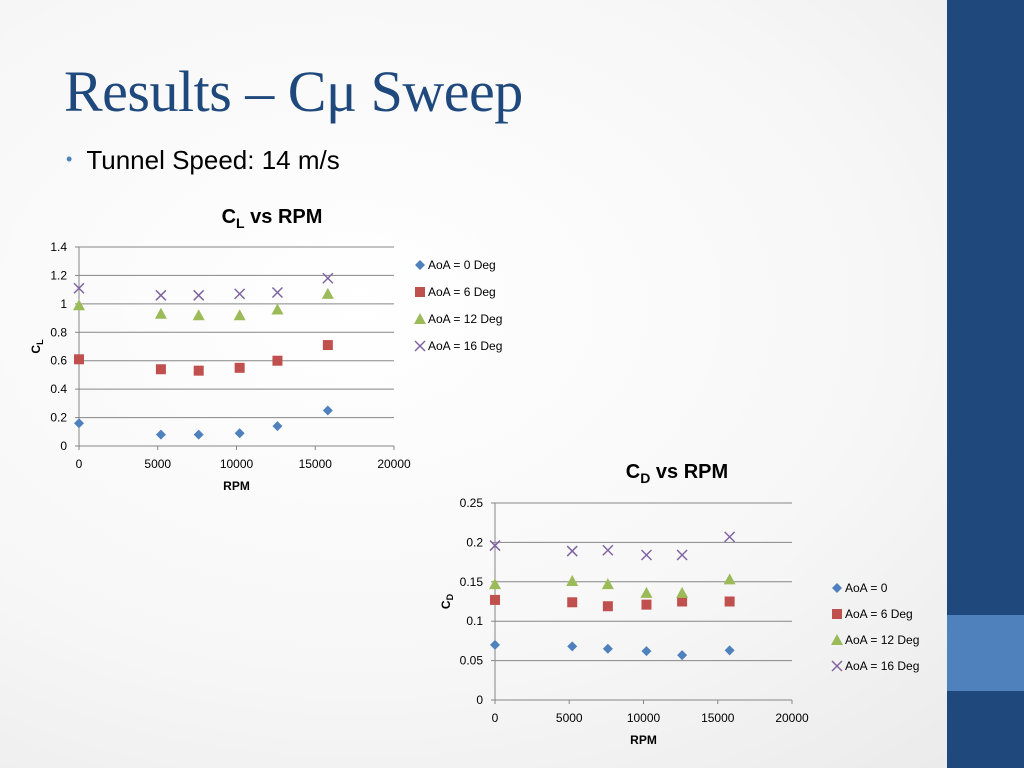  I want to click on x-tick-label: 10000, so click(237, 464).